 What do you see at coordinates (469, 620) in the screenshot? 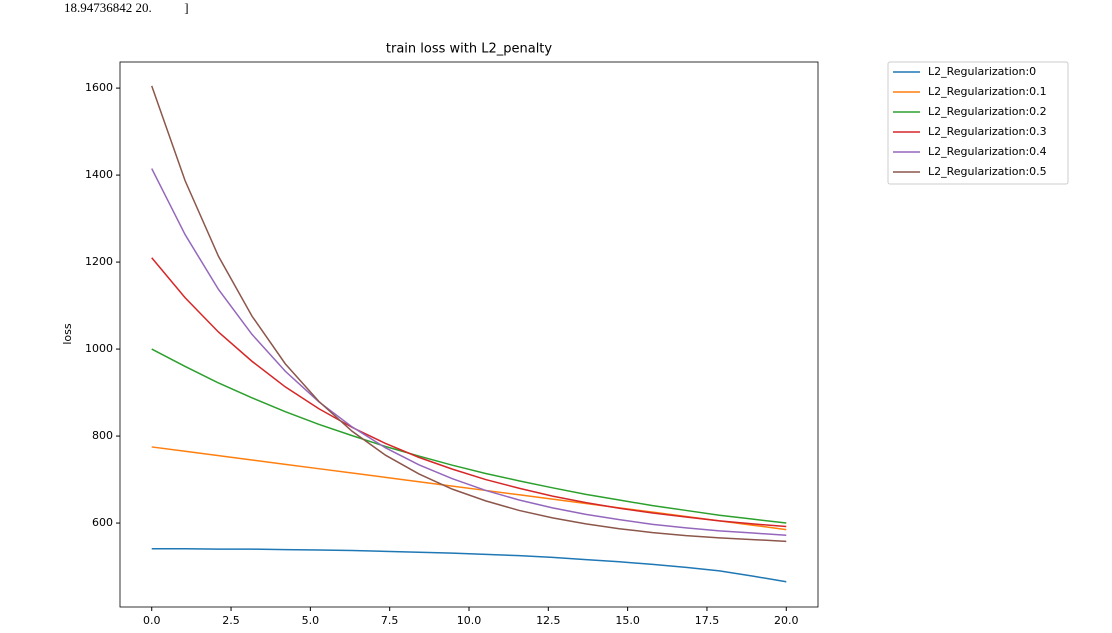
I see `x-tick-label: 10.0` at bounding box center [469, 620].